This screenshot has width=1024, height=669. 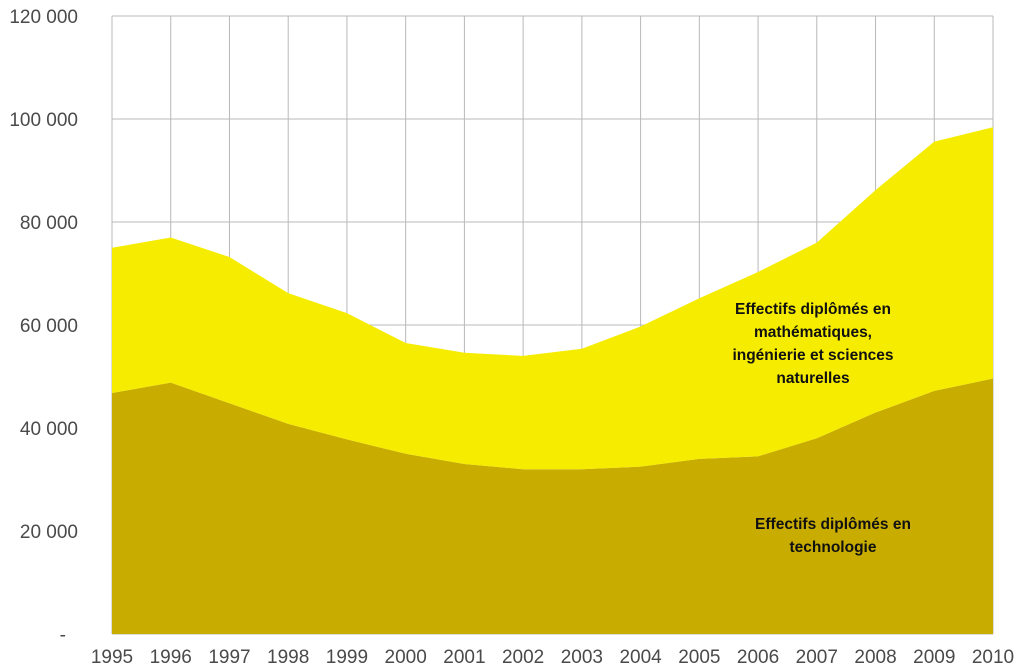 What do you see at coordinates (699, 657) in the screenshot?
I see `x-tick-label: 2005` at bounding box center [699, 657].